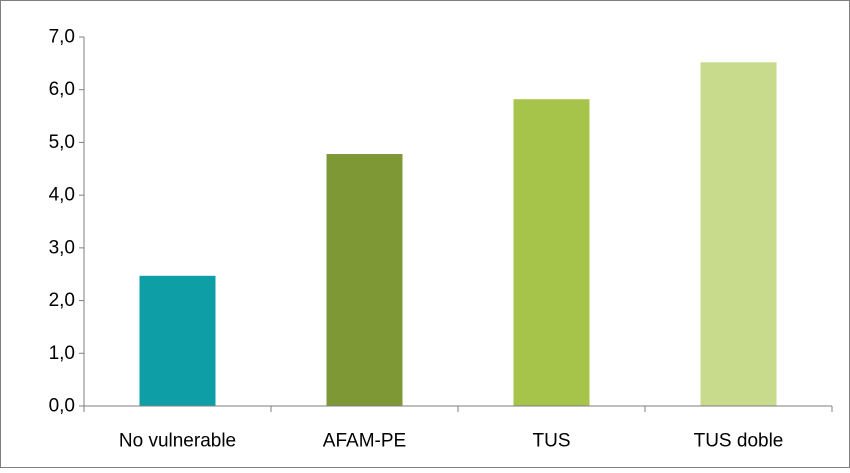 This screenshot has width=850, height=473. What do you see at coordinates (364, 441) in the screenshot?
I see `x-tick-label: AFAM-PE` at bounding box center [364, 441].